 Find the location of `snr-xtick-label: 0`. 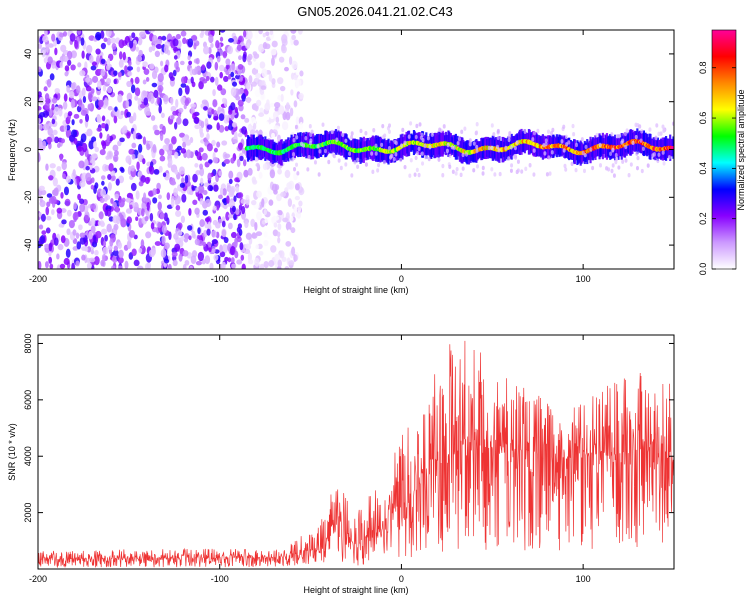

snr-xtick-label: 0 is located at coordinates (401, 579).